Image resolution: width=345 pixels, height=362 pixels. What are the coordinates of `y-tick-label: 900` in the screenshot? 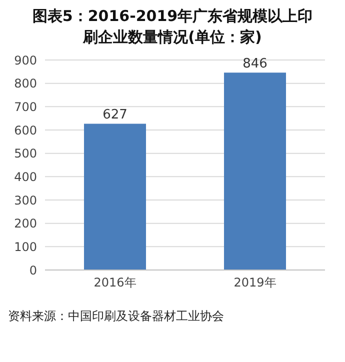 It's located at (25, 60).